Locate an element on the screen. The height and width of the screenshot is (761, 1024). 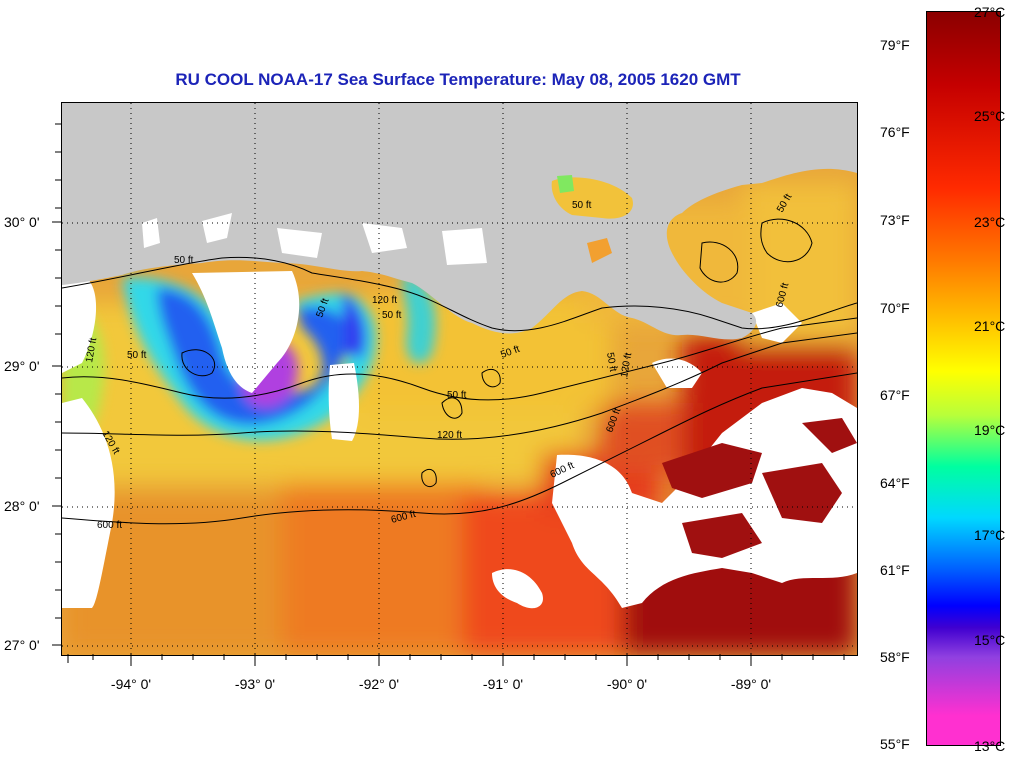
fahrenheit-label: 79°F is located at coordinates (895, 45).